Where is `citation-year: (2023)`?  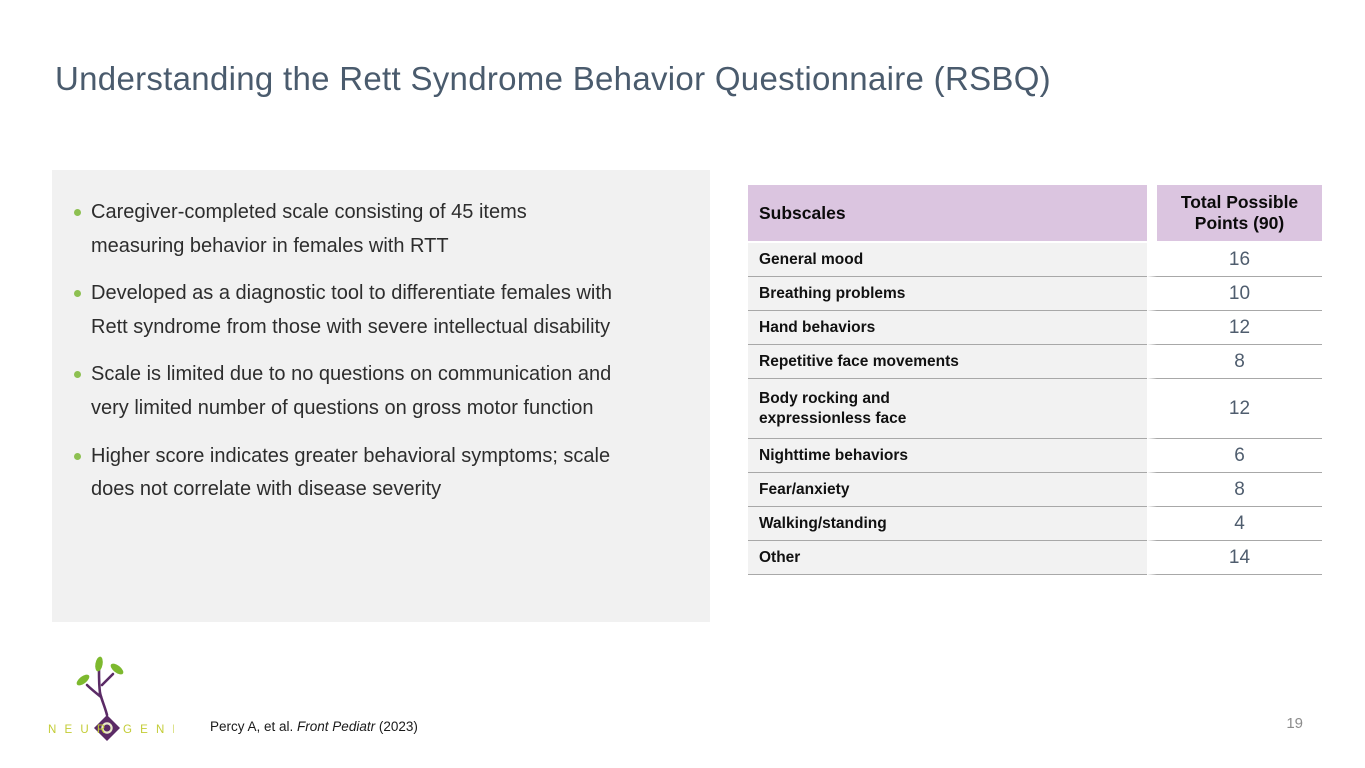 citation-year: (2023) is located at coordinates (396, 726).